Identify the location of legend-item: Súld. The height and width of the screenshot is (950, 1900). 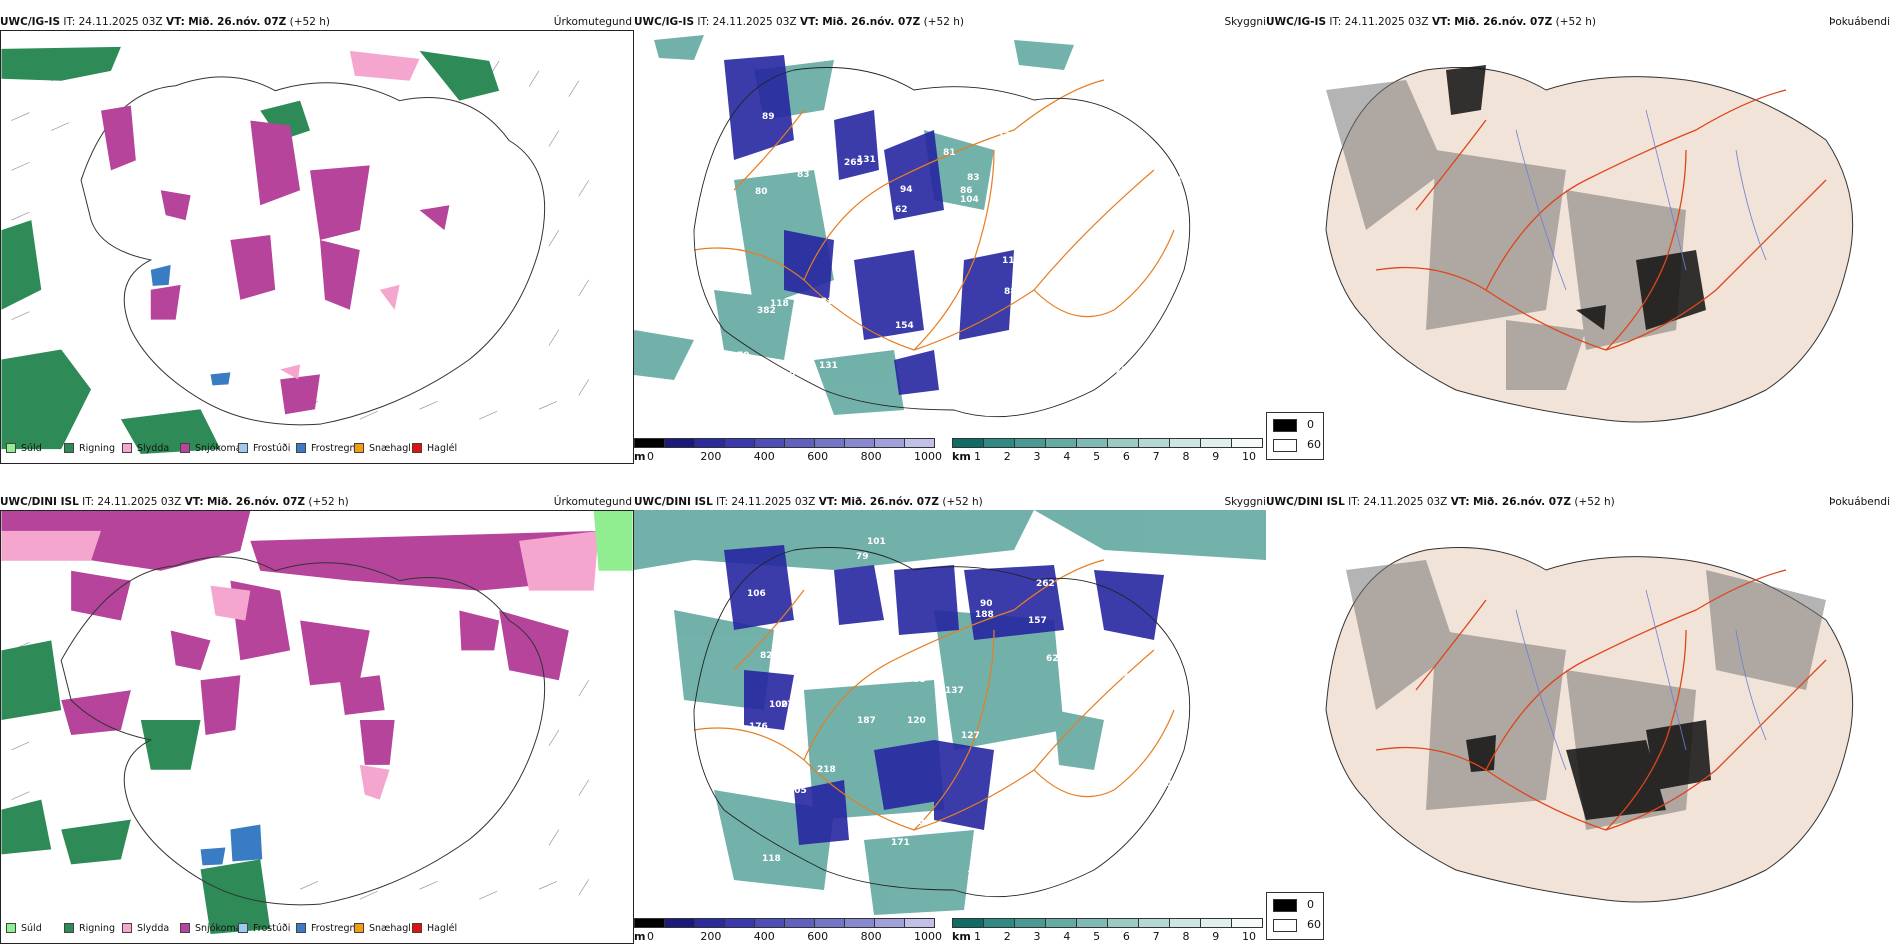
(24, 448).